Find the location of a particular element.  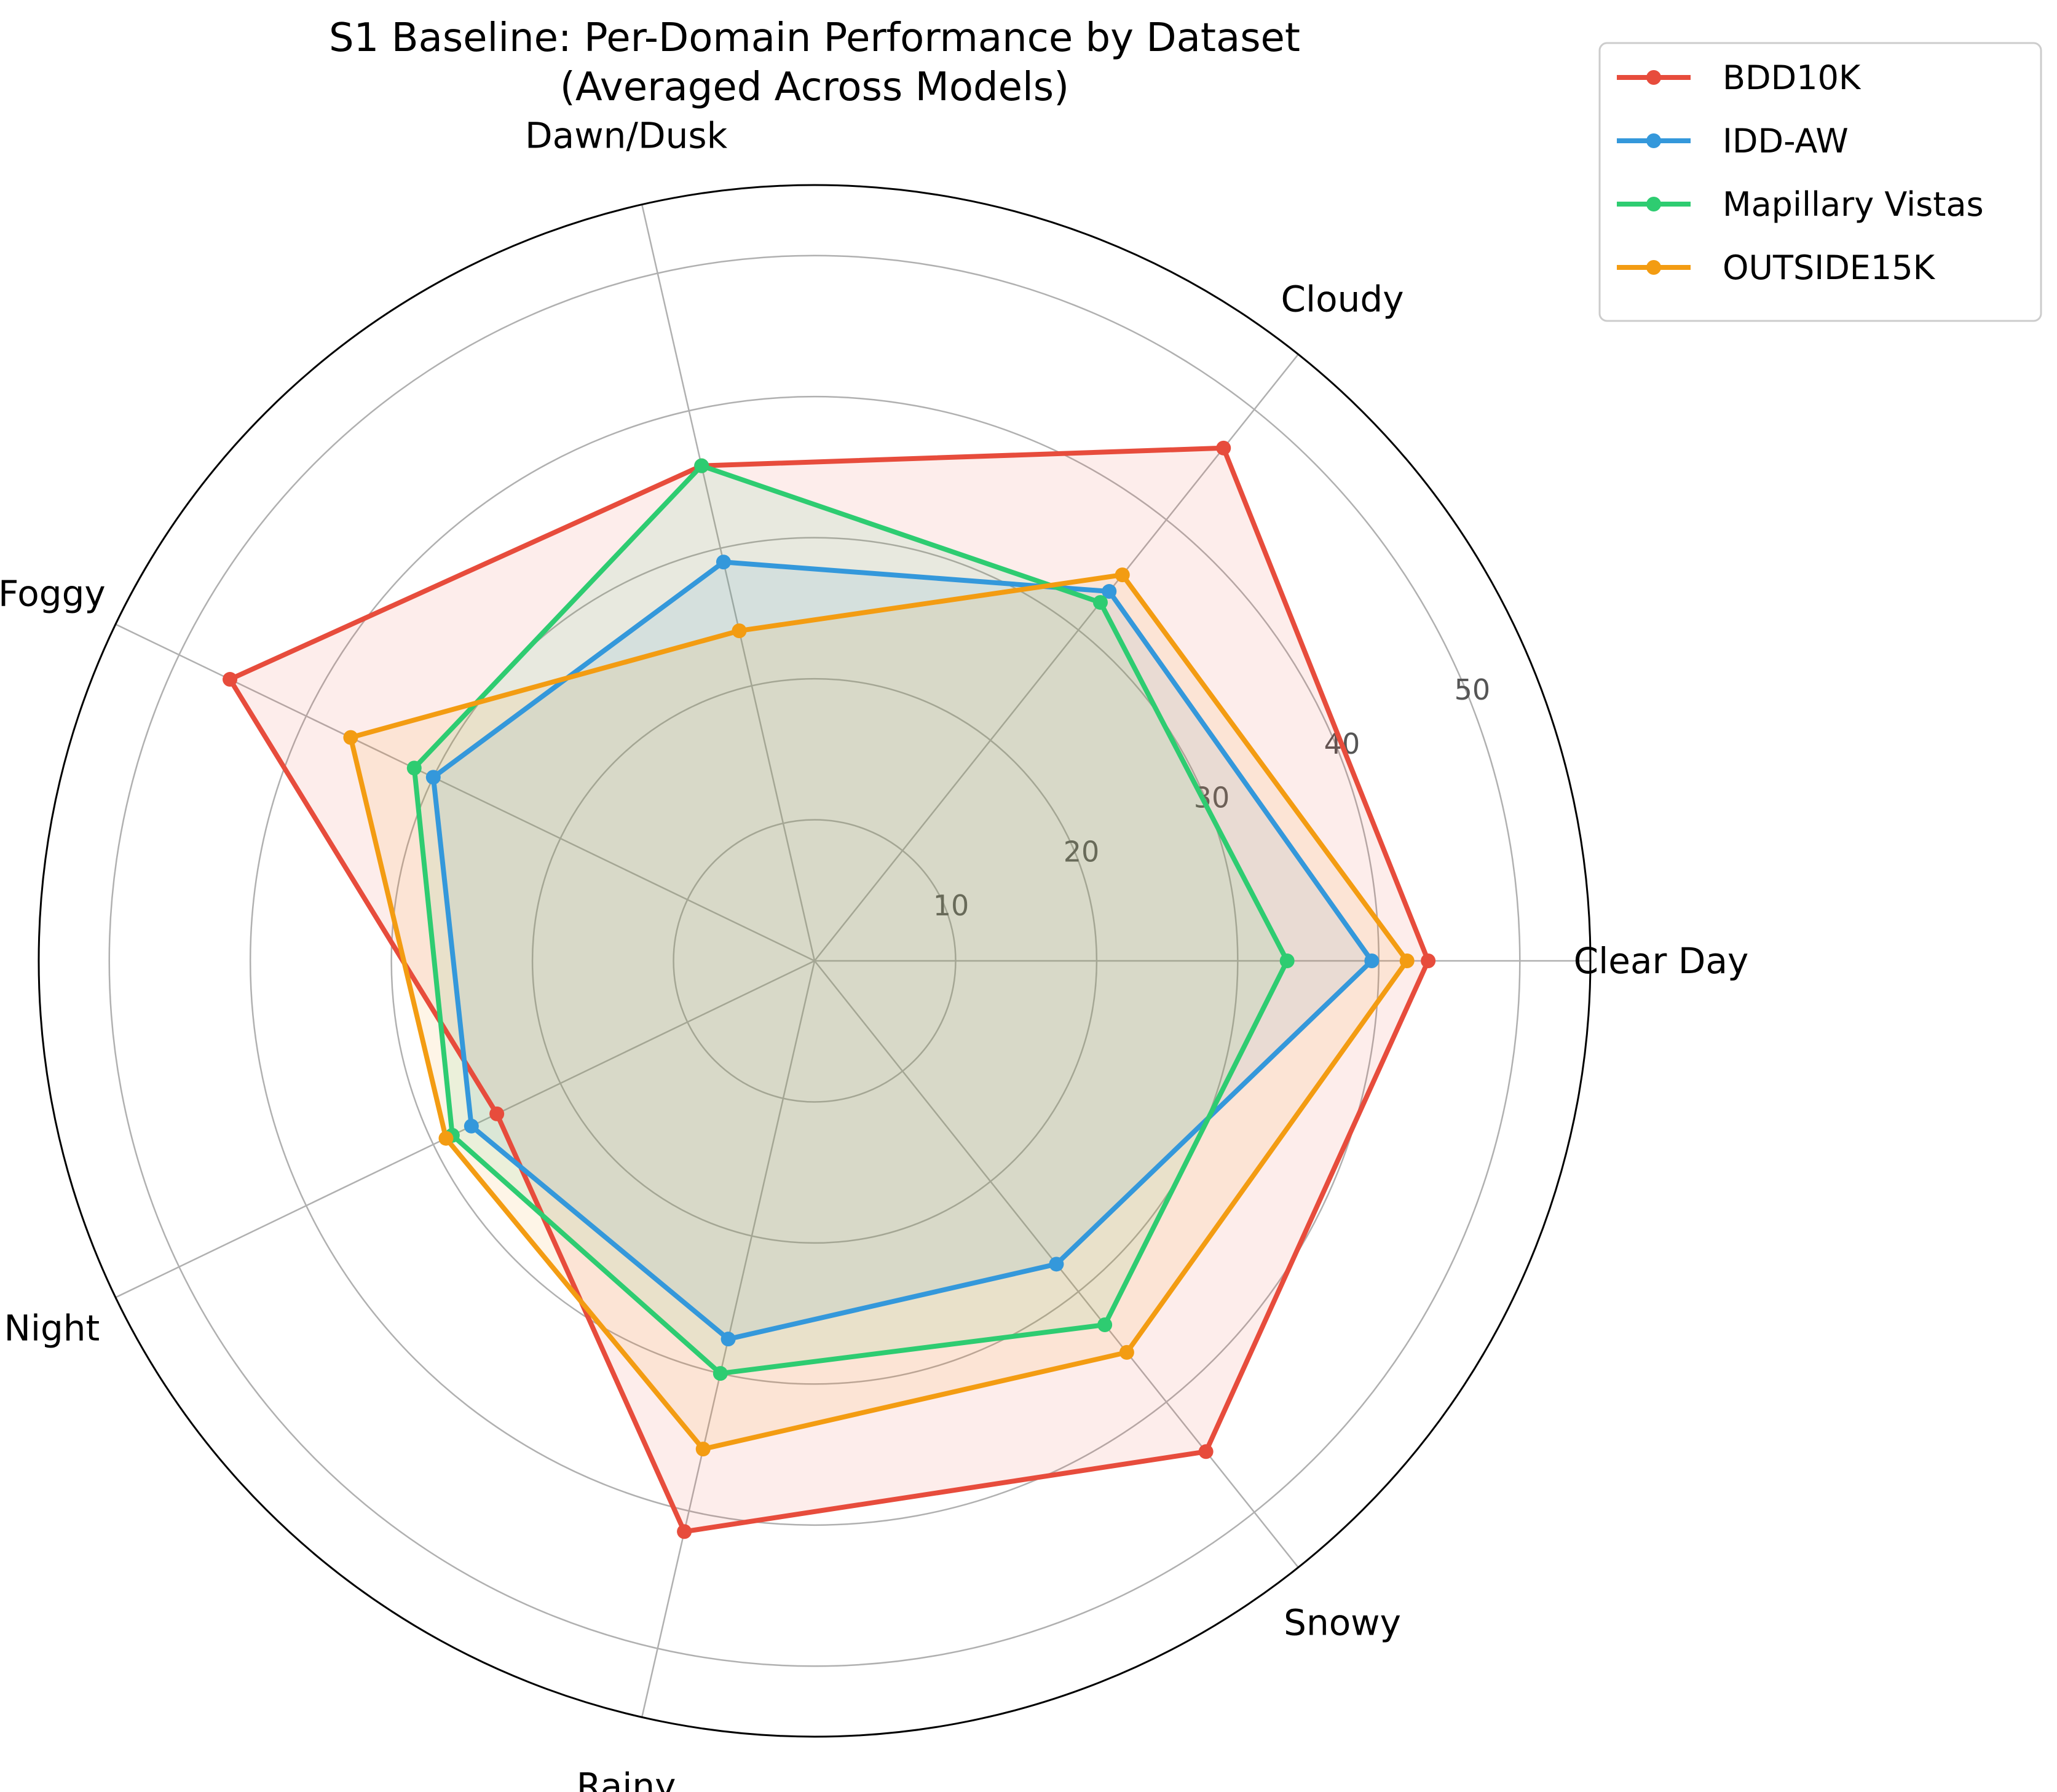

category-label-snowy: Snowy is located at coordinates (1343, 1623).